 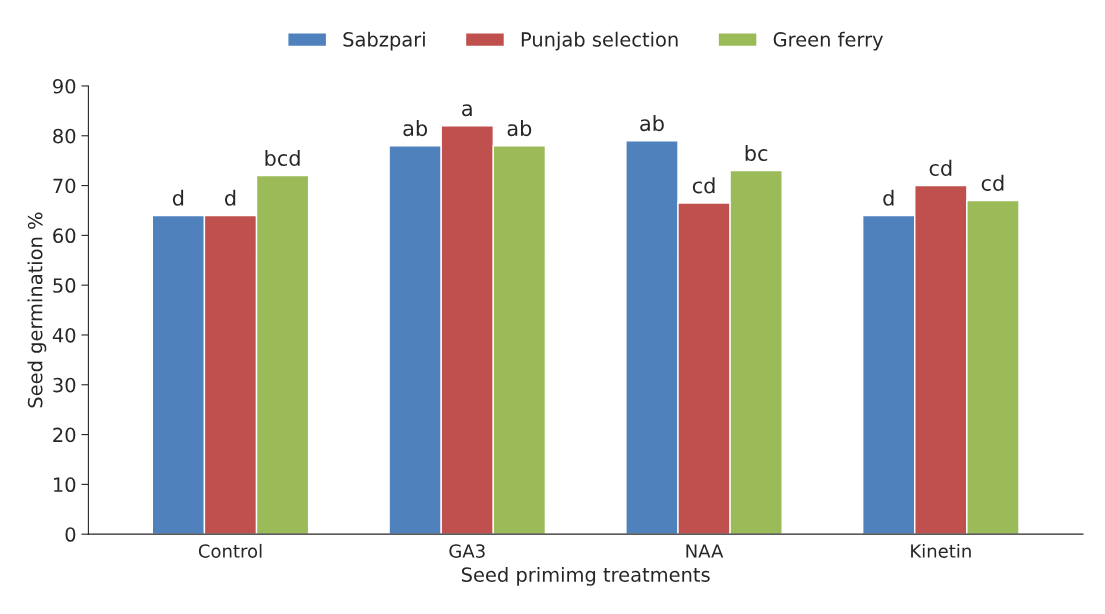 I want to click on legend-label: Sabzpari, so click(x=384, y=41).